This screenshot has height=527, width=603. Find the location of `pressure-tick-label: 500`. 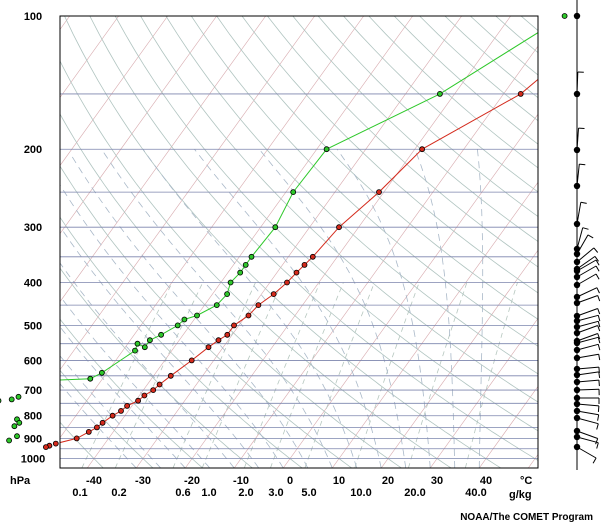

pressure-tick-label: 500 is located at coordinates (33, 326).